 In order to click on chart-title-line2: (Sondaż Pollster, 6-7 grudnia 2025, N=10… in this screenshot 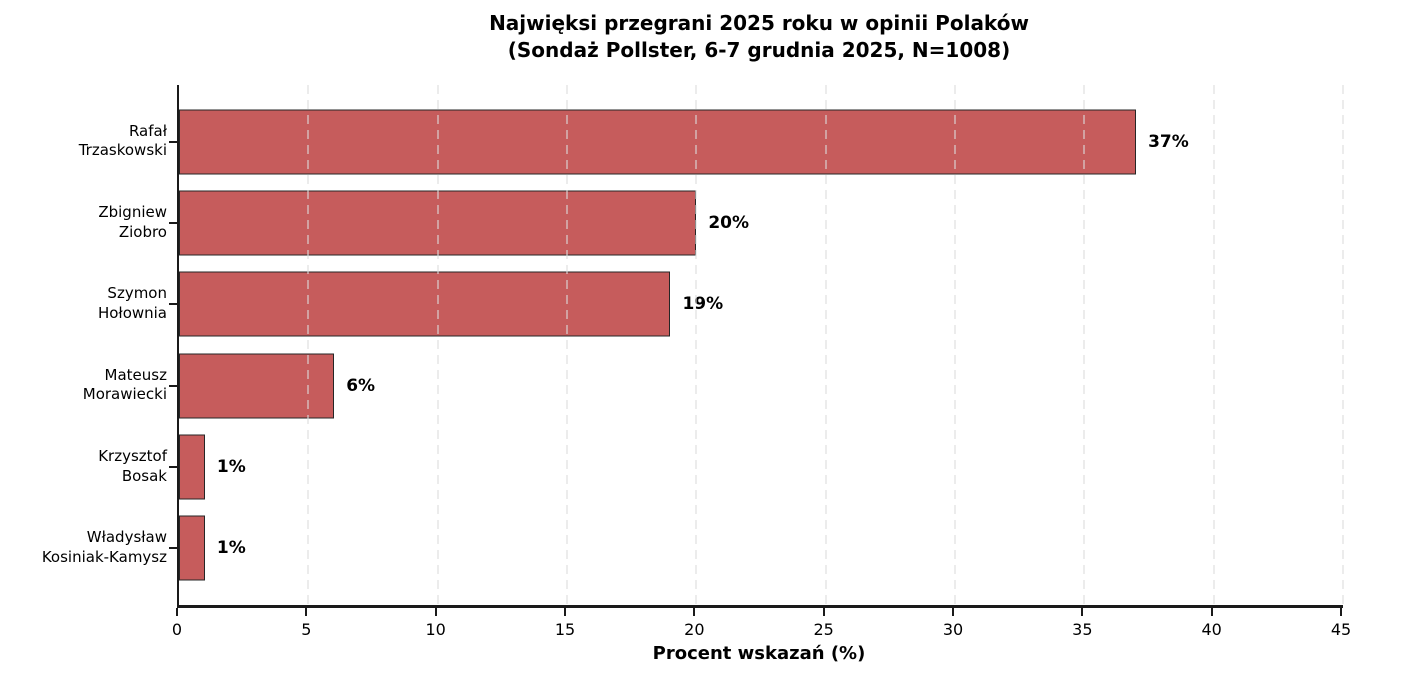, I will do `click(759, 49)`.